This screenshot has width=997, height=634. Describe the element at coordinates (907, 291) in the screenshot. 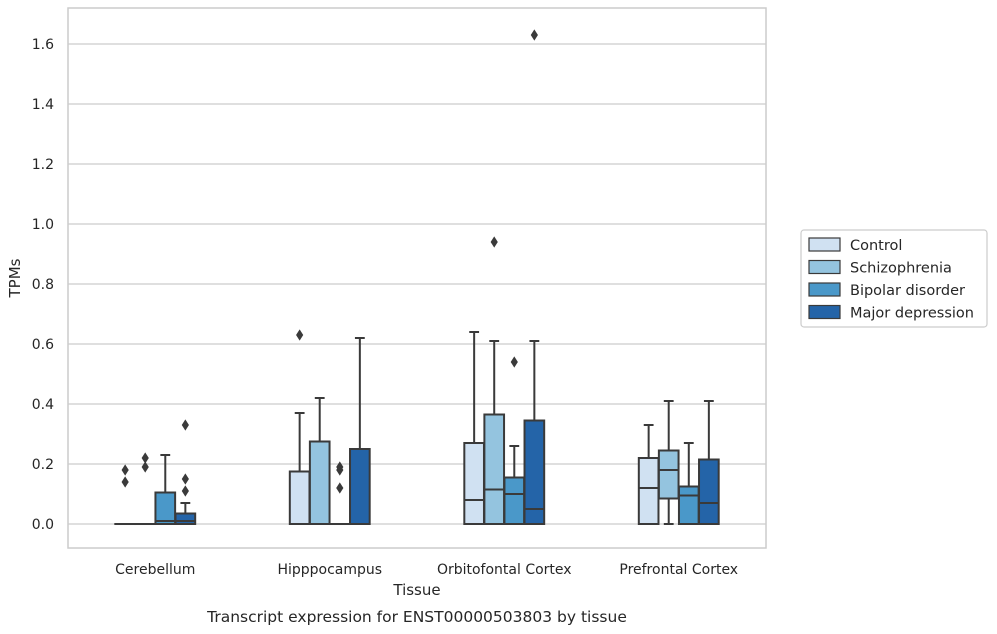

I see `legend-label: Bipolar disorder` at that location.